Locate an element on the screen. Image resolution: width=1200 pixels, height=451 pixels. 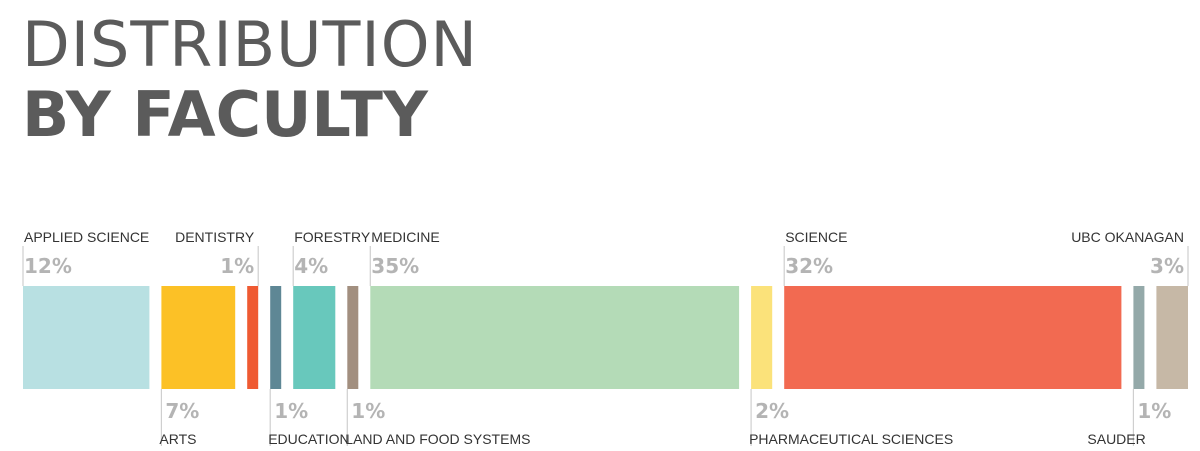
category-label-science: SCIENCE is located at coordinates (816, 237).